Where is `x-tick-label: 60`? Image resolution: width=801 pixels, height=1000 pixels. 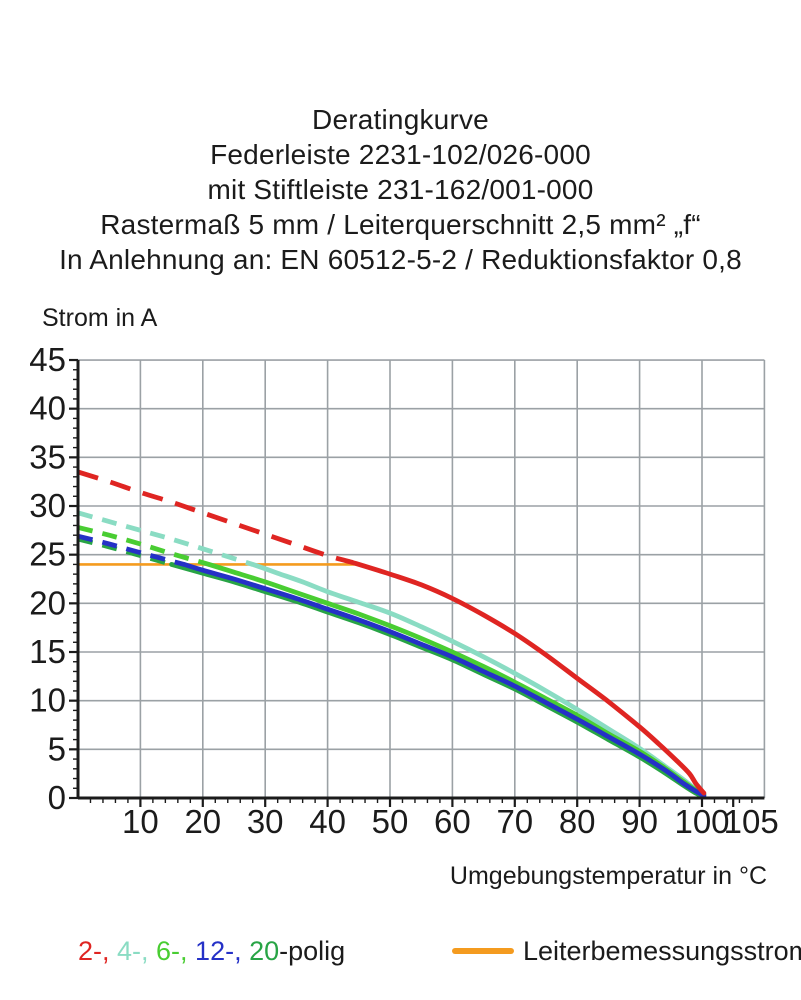 x-tick-label: 60 is located at coordinates (452, 821).